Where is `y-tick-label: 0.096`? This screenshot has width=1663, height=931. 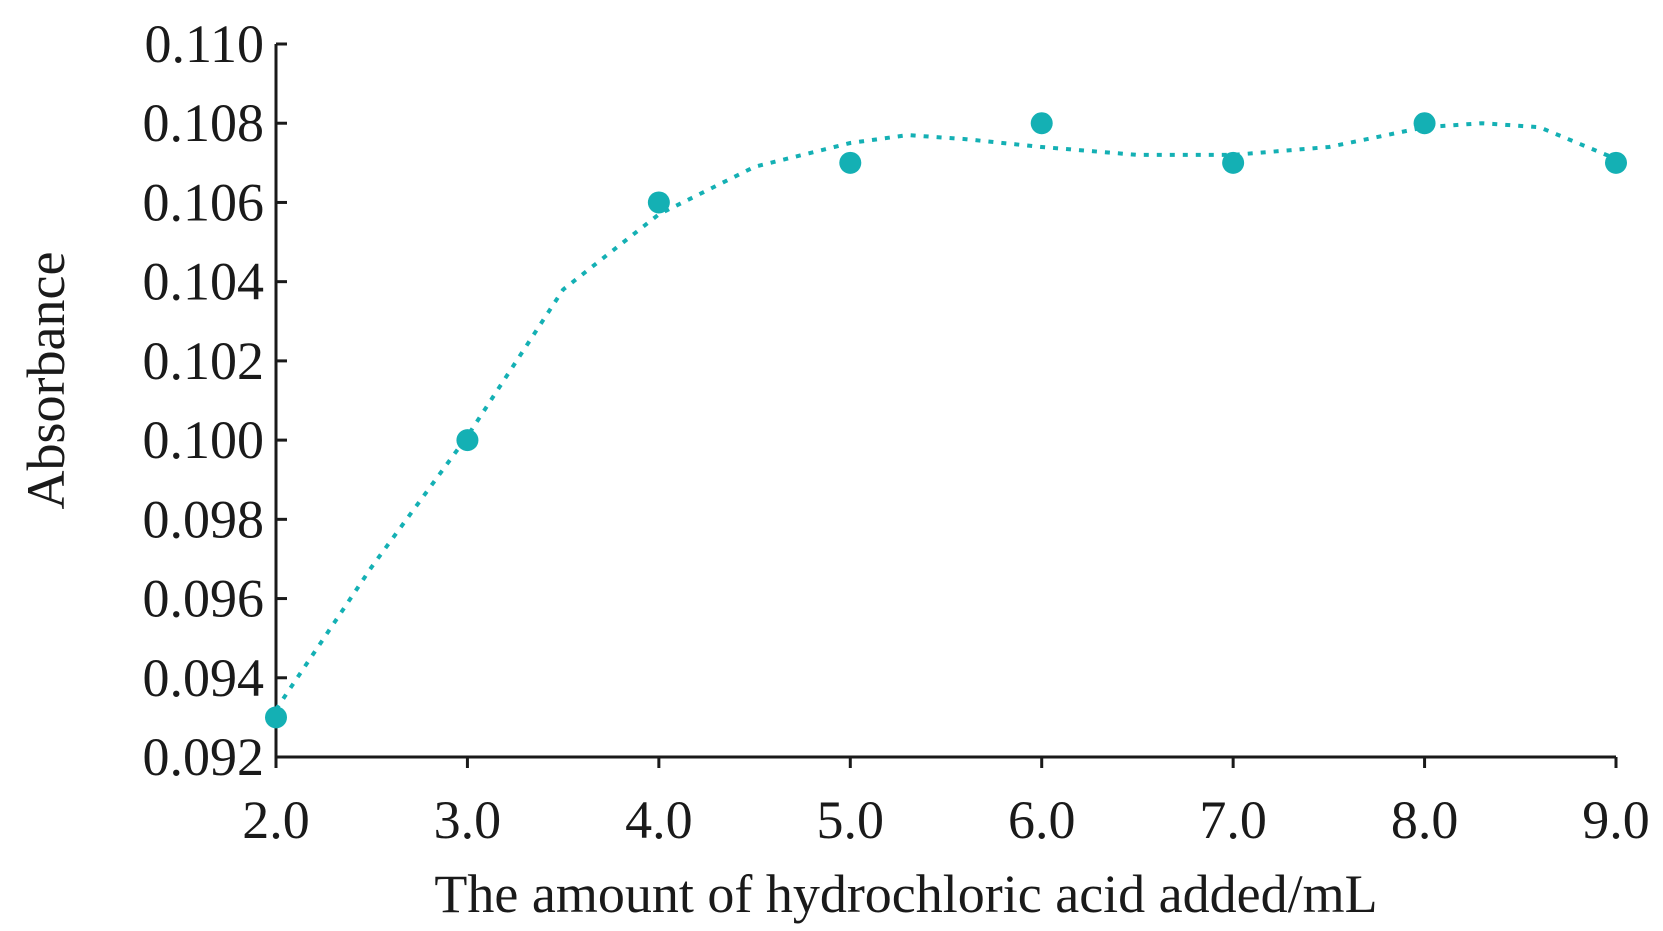
y-tick-label: 0.096 is located at coordinates (204, 599).